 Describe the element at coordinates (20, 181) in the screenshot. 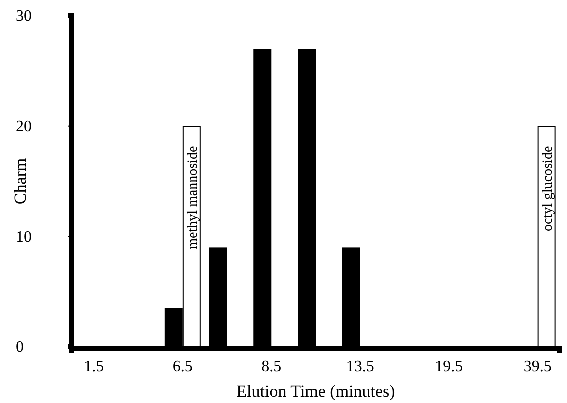

I see `y-axis-title: Charm` at that location.